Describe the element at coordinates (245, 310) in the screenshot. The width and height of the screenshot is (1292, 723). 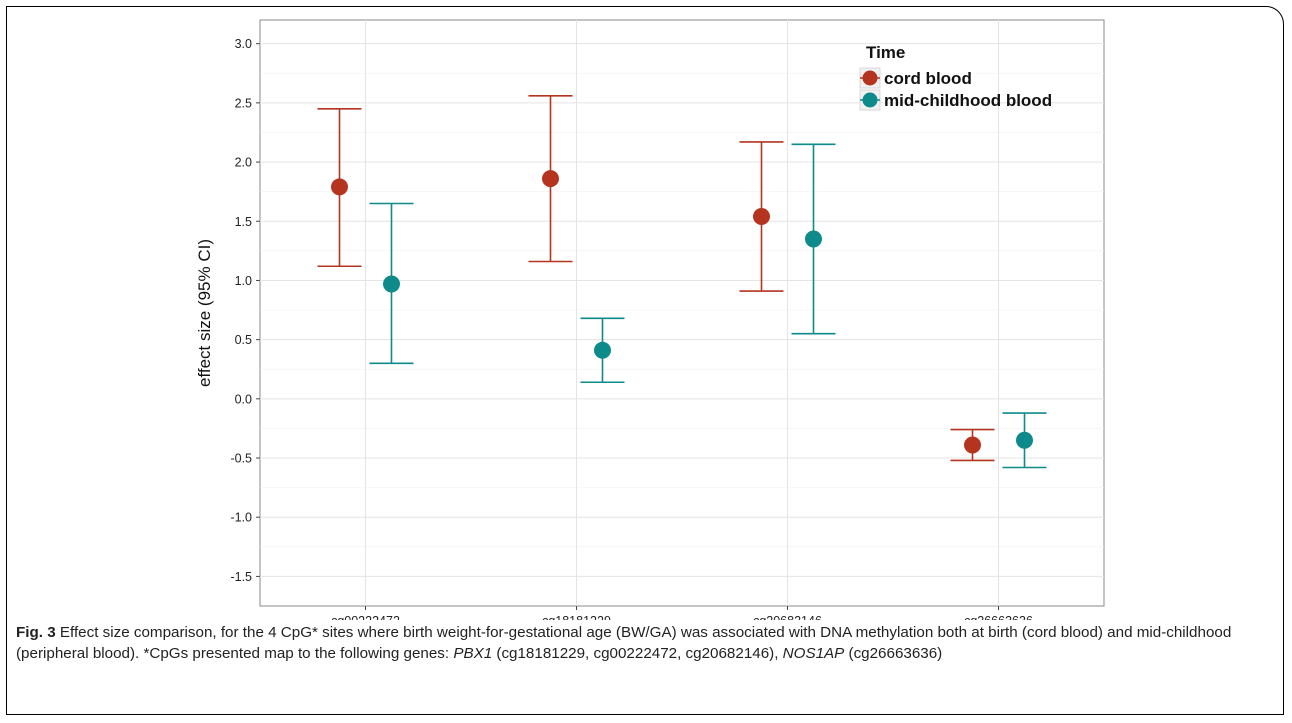
I see `y-axis-ticks: -1.5 -1.0 -0.5 0.0 0.5 1.0 1.5 2.0 2.5 3.0` at that location.